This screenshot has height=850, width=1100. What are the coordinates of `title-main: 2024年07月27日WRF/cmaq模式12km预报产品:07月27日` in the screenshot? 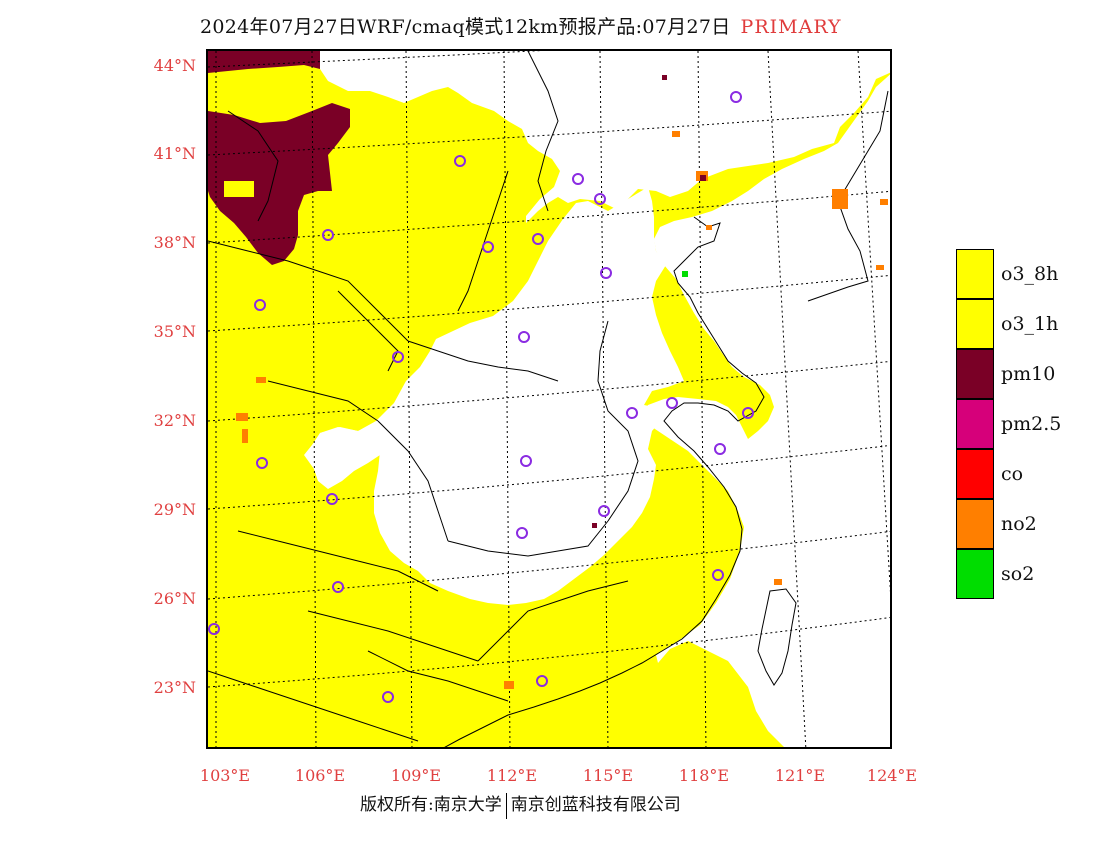 It's located at (465, 27).